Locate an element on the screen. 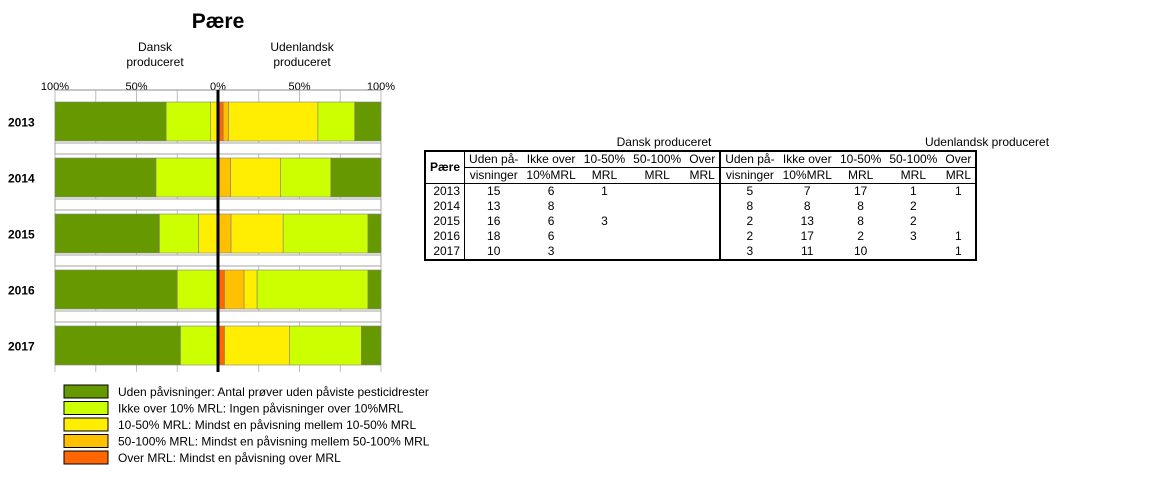 This screenshot has height=478, width=1151. table-row-year: 2014 is located at coordinates (445, 206).